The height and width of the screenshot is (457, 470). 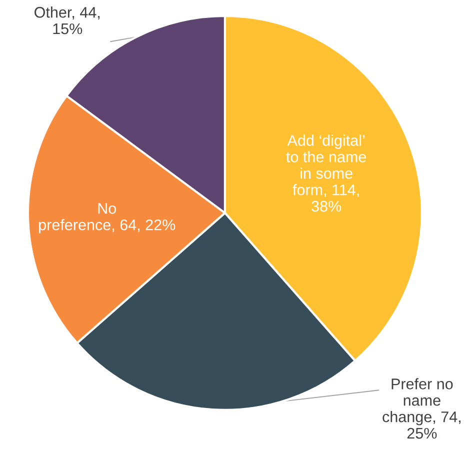 What do you see at coordinates (421, 408) in the screenshot?
I see `slice-label: Prefer no name change, 74, 25%` at bounding box center [421, 408].